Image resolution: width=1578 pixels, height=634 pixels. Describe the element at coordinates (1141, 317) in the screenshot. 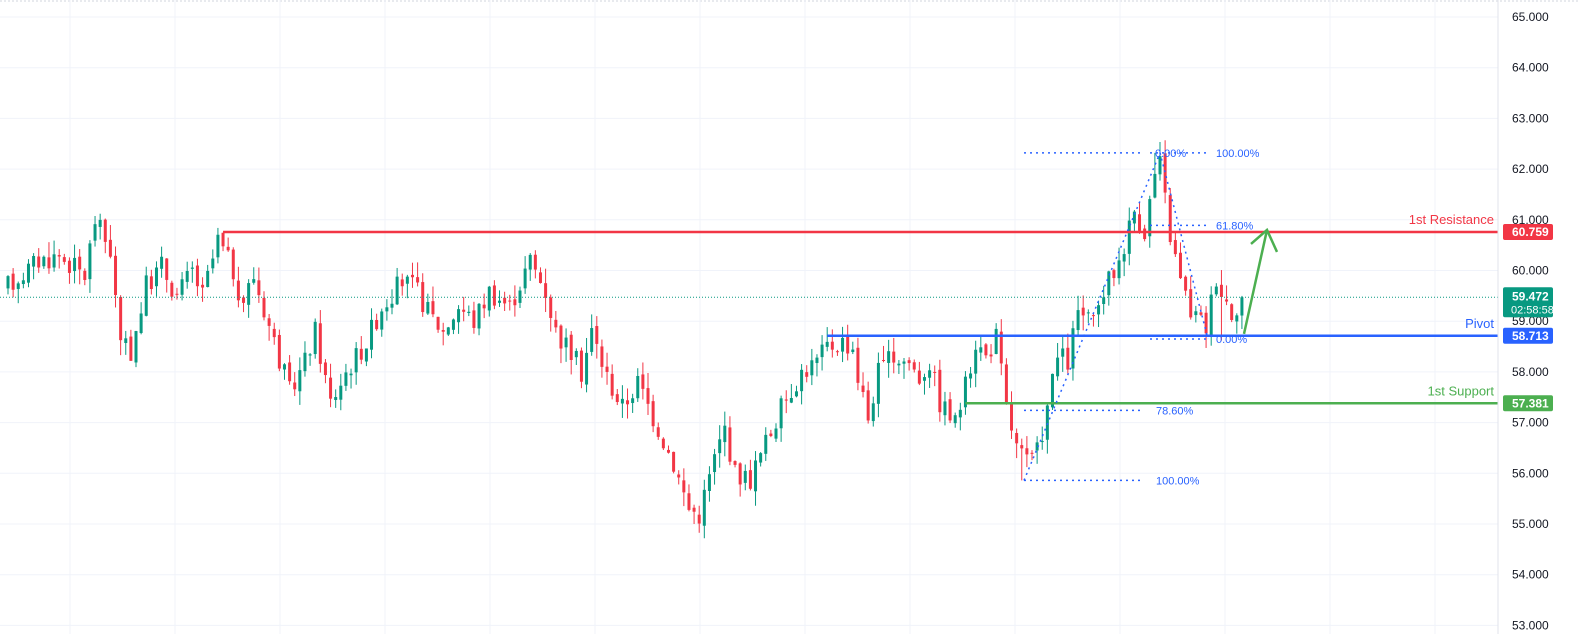

I see `fibonacci-retracements: 100.00% 78.60% 0.00% 100.00% 61.80% 0.00%` at that location.